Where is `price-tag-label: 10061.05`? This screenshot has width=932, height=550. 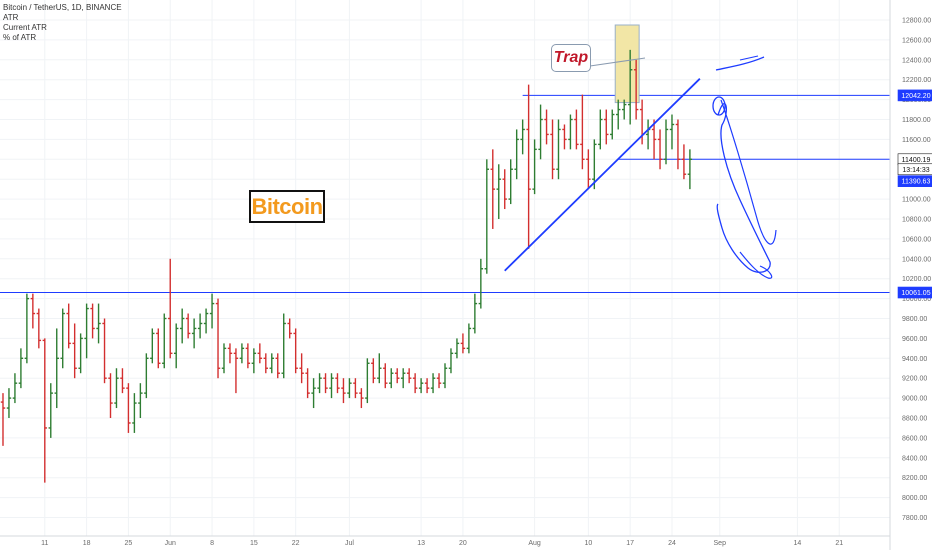 price-tag-label: 10061.05 is located at coordinates (915, 293).